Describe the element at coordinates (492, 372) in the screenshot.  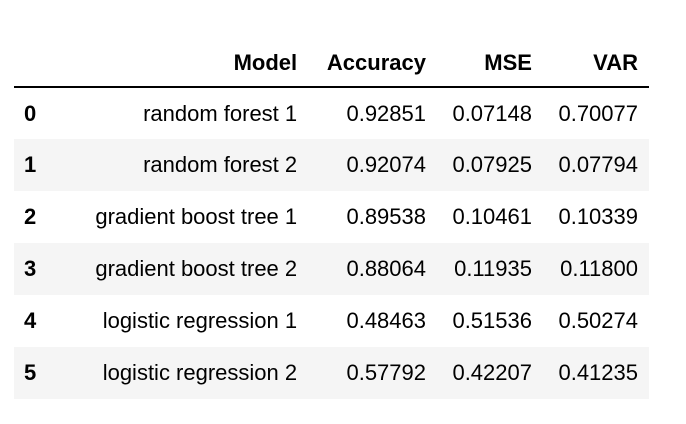
I see `mse-cell: 0.42207` at that location.